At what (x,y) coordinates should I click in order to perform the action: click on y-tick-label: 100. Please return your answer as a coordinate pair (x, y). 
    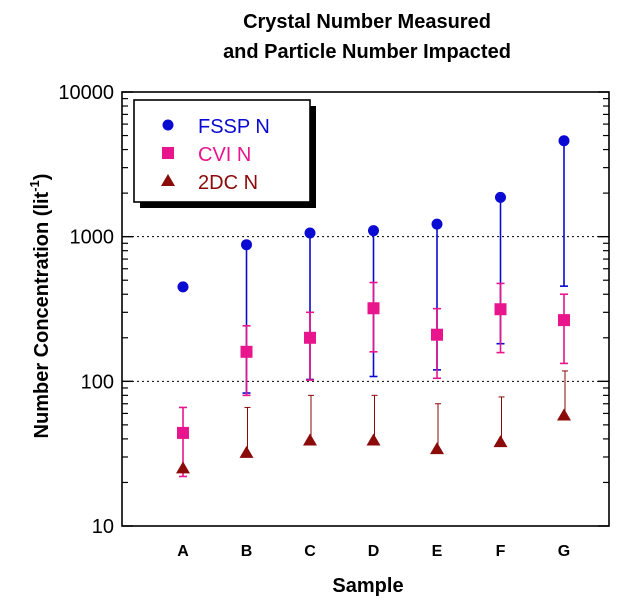
    Looking at the image, I should click on (97, 382).